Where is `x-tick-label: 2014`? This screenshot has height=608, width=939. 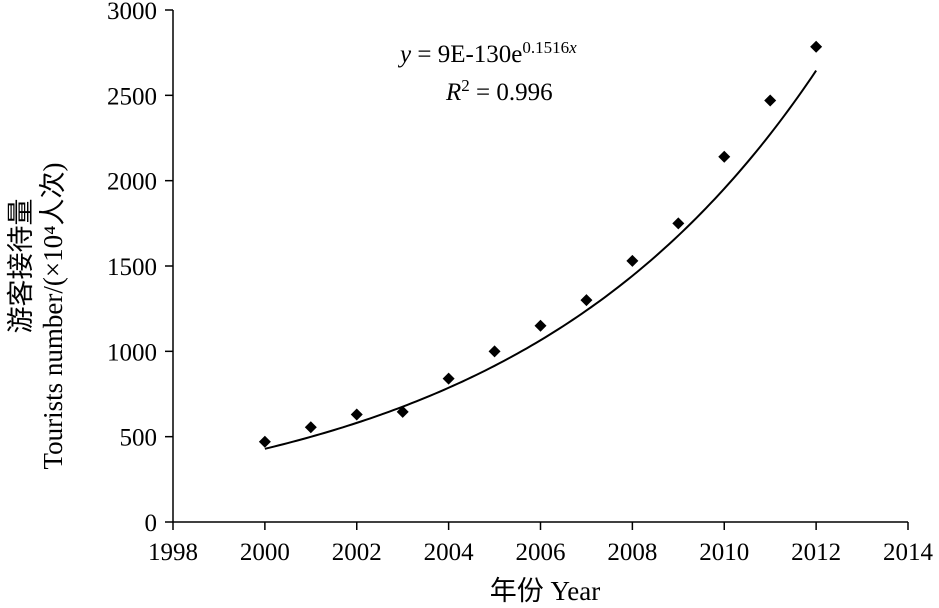
x-tick-label: 2014 is located at coordinates (908, 552).